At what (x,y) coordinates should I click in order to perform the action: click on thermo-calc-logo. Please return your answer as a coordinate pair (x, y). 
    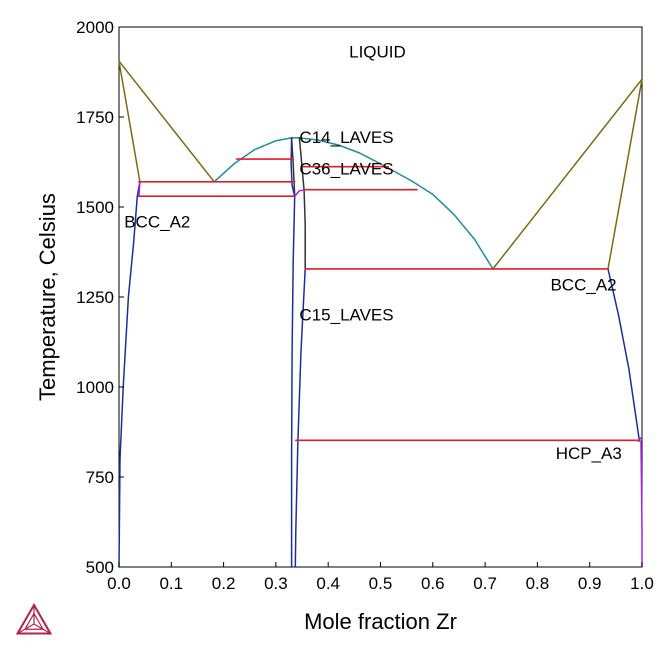
    Looking at the image, I should click on (34, 619).